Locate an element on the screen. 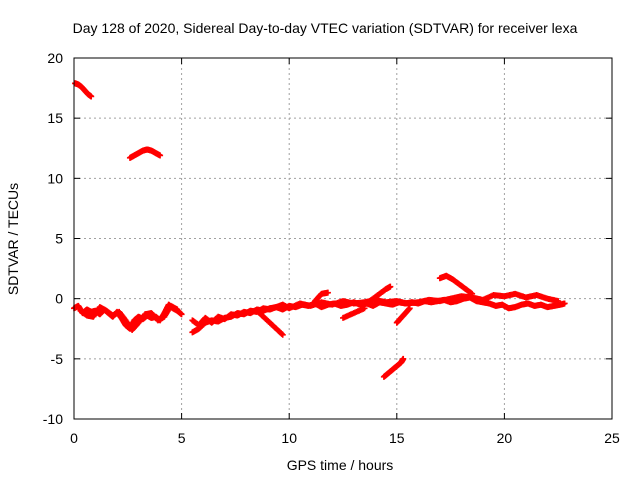 The width and height of the screenshot is (640, 480). x-tick-label: 20 is located at coordinates (505, 438).